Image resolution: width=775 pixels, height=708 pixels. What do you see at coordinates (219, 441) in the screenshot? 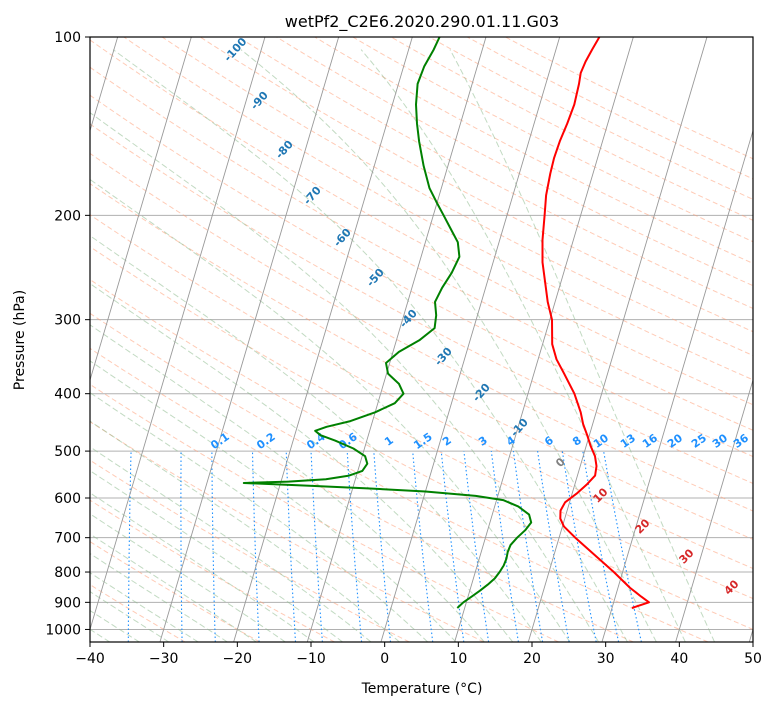
I see `mixing-ratio-label: 0.1` at bounding box center [219, 441].